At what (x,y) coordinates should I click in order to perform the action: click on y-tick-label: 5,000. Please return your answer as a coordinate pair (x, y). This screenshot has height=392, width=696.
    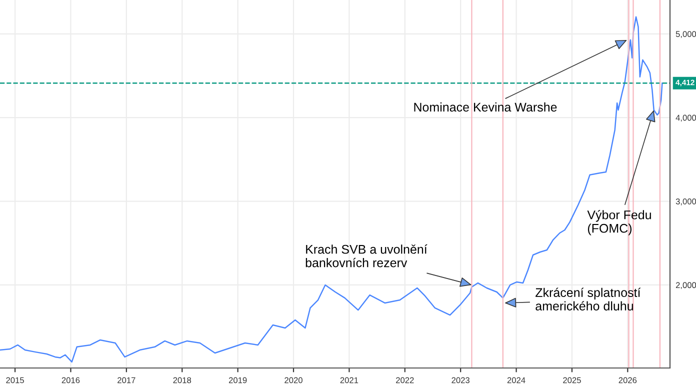
    Looking at the image, I should click on (686, 34).